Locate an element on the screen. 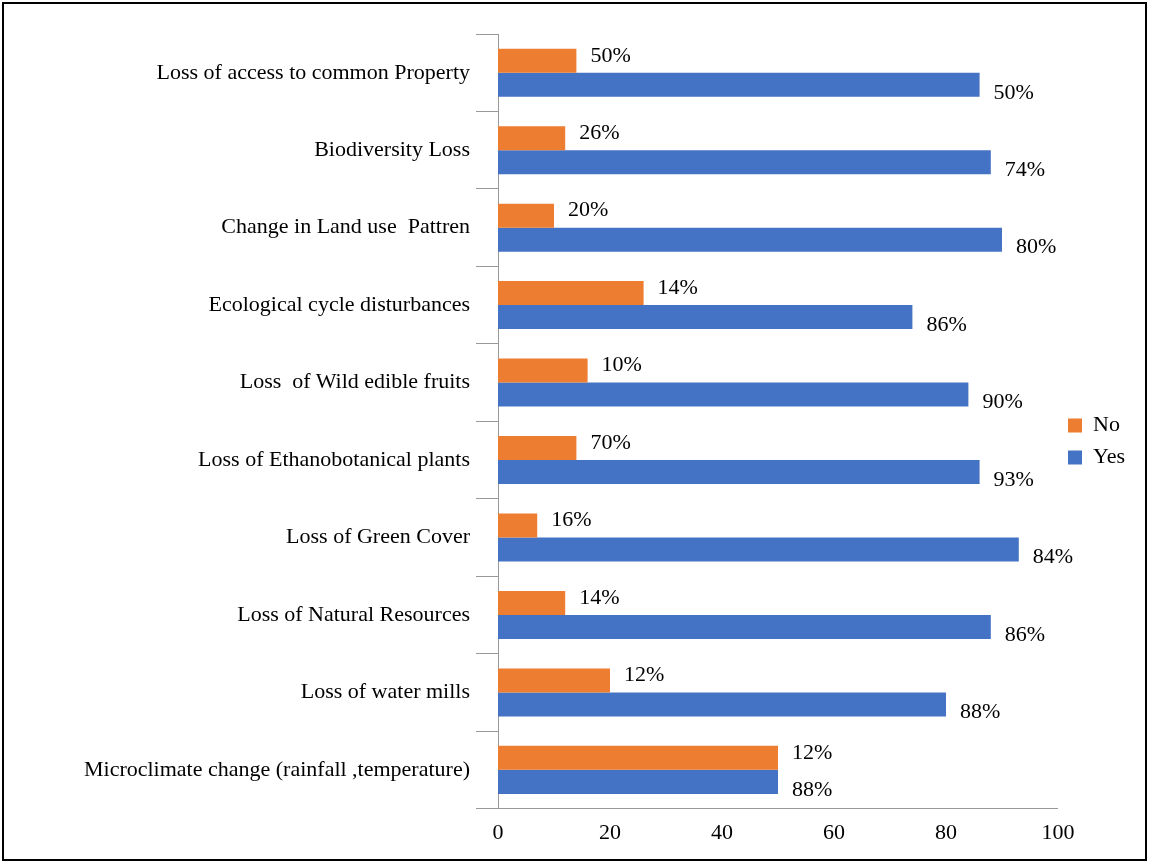  annotation: 80% is located at coordinates (1036, 246).